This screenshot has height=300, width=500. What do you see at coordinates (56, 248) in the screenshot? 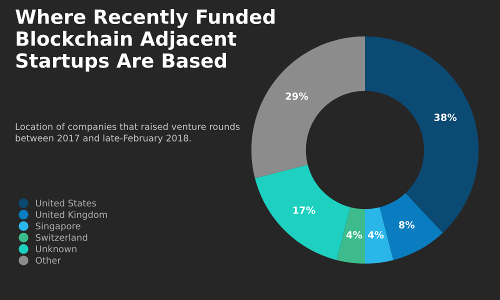
I see `legend-label: Unknown` at bounding box center [56, 248].